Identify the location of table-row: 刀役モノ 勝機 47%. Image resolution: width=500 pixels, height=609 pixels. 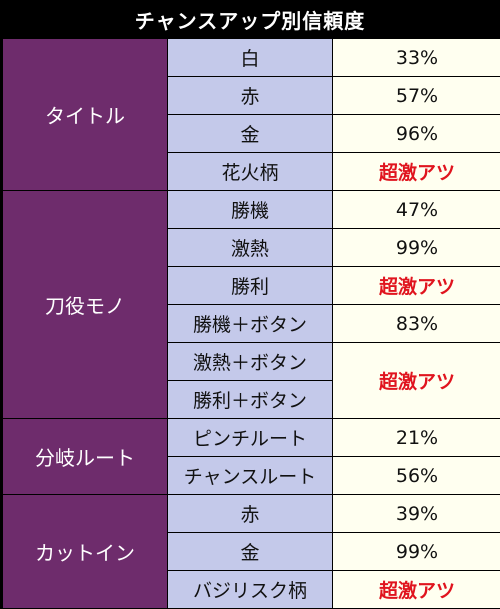
(251, 210).